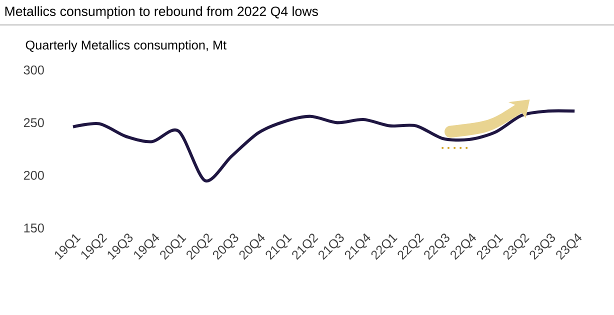  Describe the element at coordinates (161, 12) in the screenshot. I see `chart-title: Metallics consumption to rebound from 2022 Q4 lows` at that location.